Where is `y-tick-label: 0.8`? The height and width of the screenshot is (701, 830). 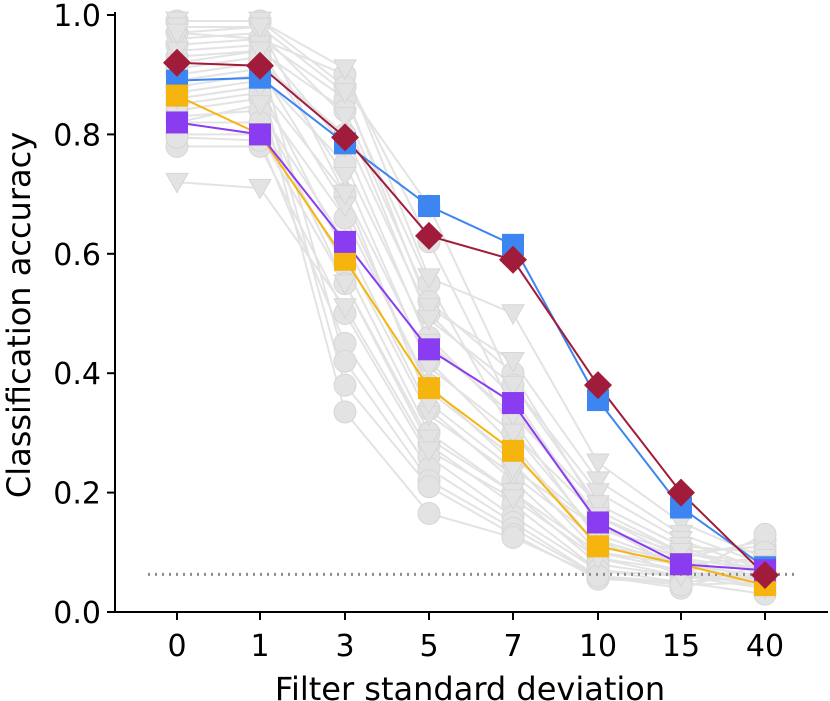 y-tick-label: 0.8 is located at coordinates (77, 135).